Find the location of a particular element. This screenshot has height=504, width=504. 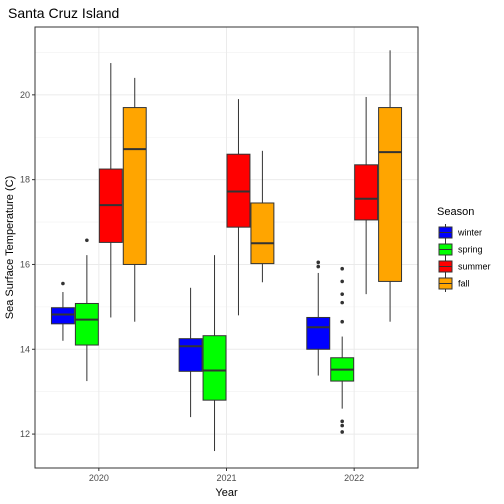

x-tick-label: 2022 is located at coordinates (354, 478).